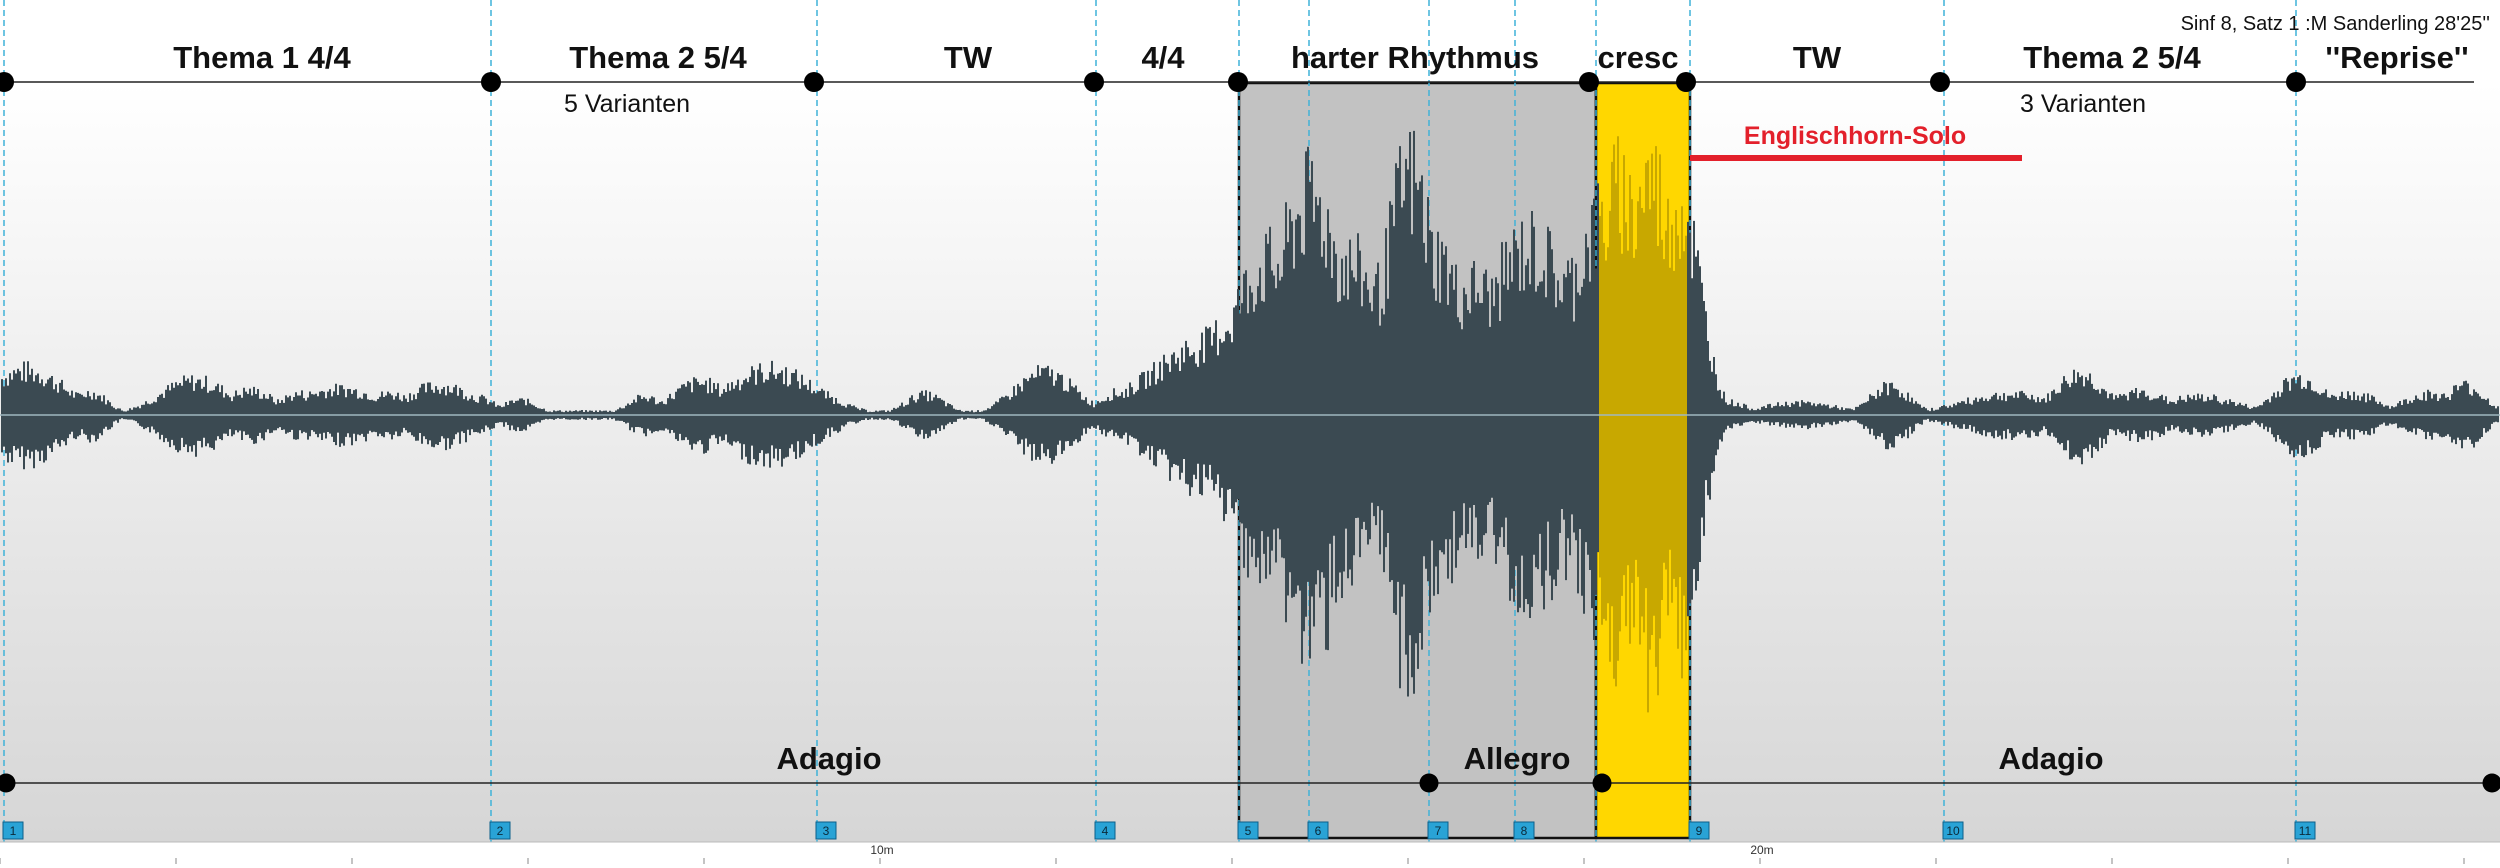 This screenshot has height=868, width=2500. I want to click on section-label-7: TW, so click(1817, 57).